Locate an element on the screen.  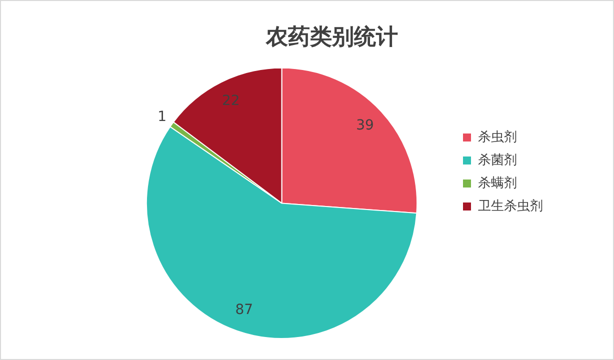
legend-label: 卫生杀虫剂 is located at coordinates (510, 206).